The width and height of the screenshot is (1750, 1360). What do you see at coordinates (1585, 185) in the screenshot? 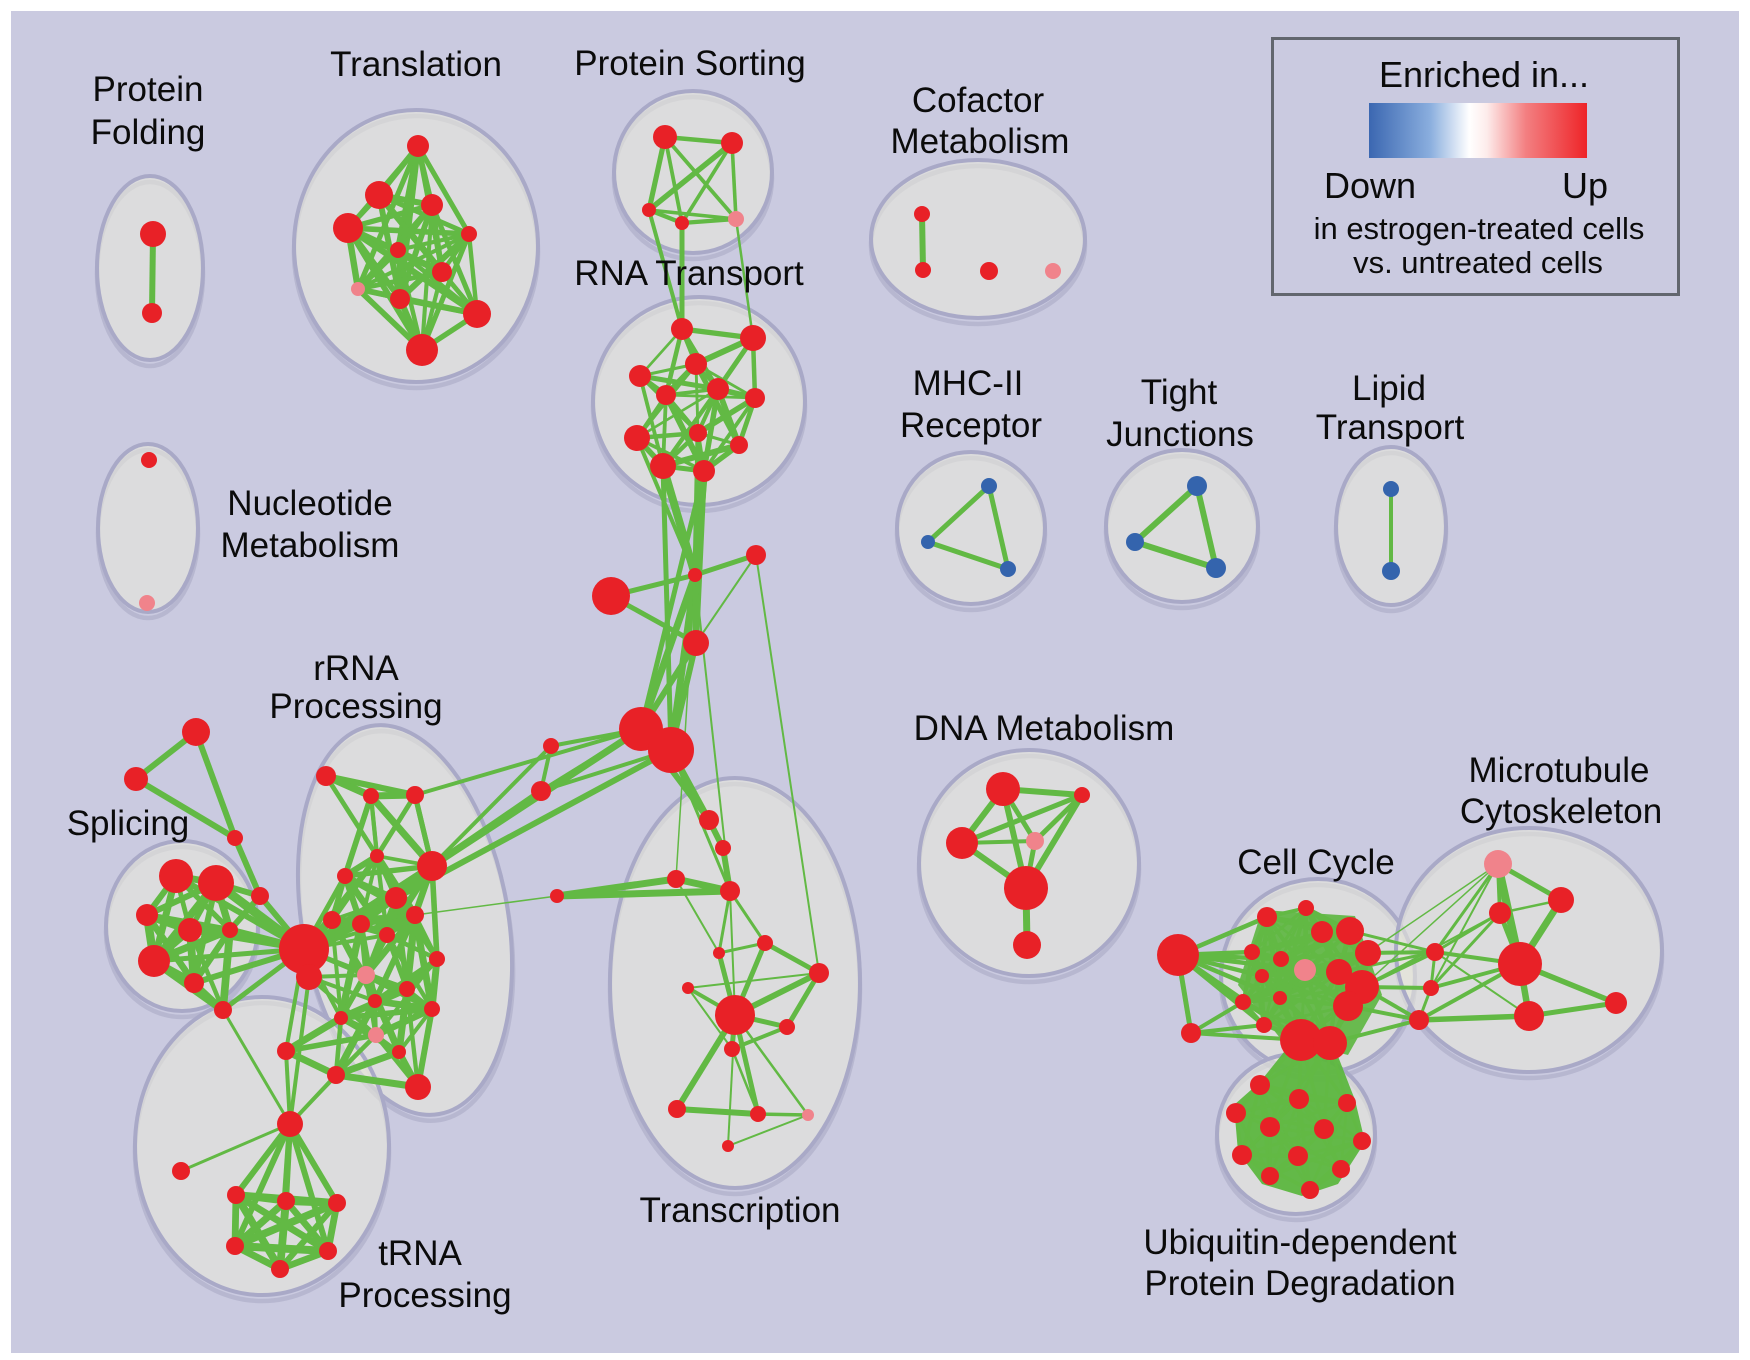
I see `svg-text: Up` at bounding box center [1585, 185].